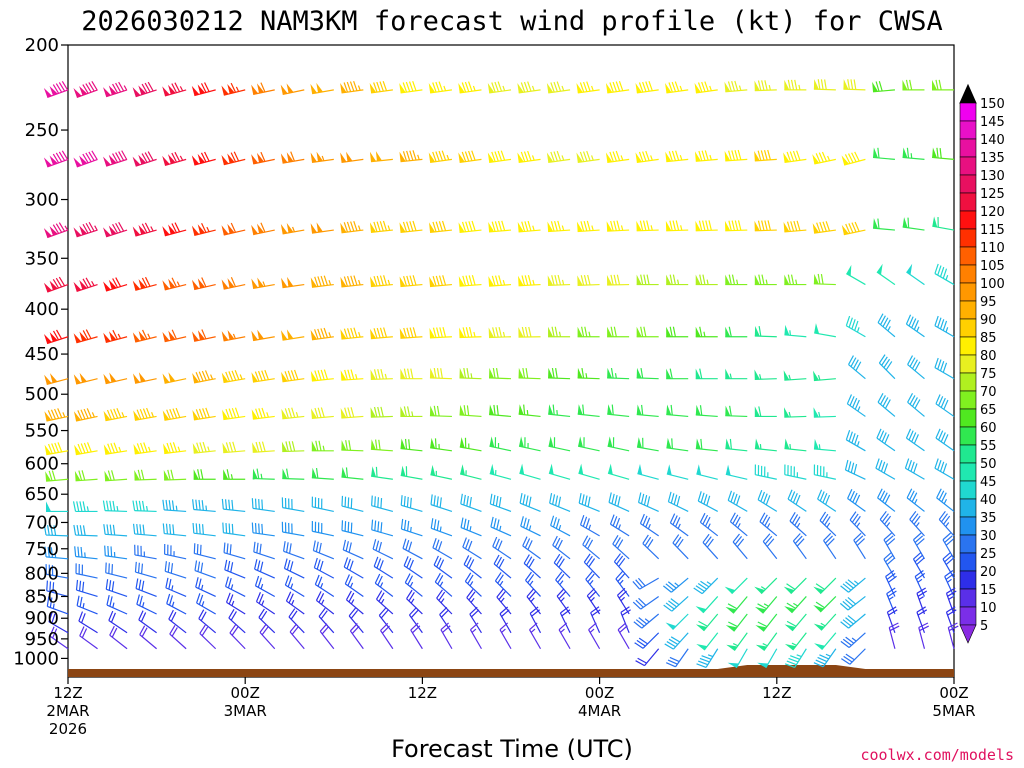 The height and width of the screenshot is (768, 1024). Describe the element at coordinates (992, 104) in the screenshot. I see `colorbar-label: 150` at that location.